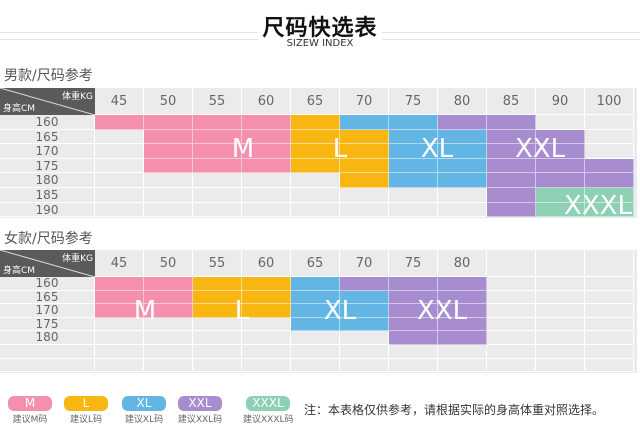 This screenshot has width=640, height=430. I want to click on weight-header: 60, so click(266, 101).